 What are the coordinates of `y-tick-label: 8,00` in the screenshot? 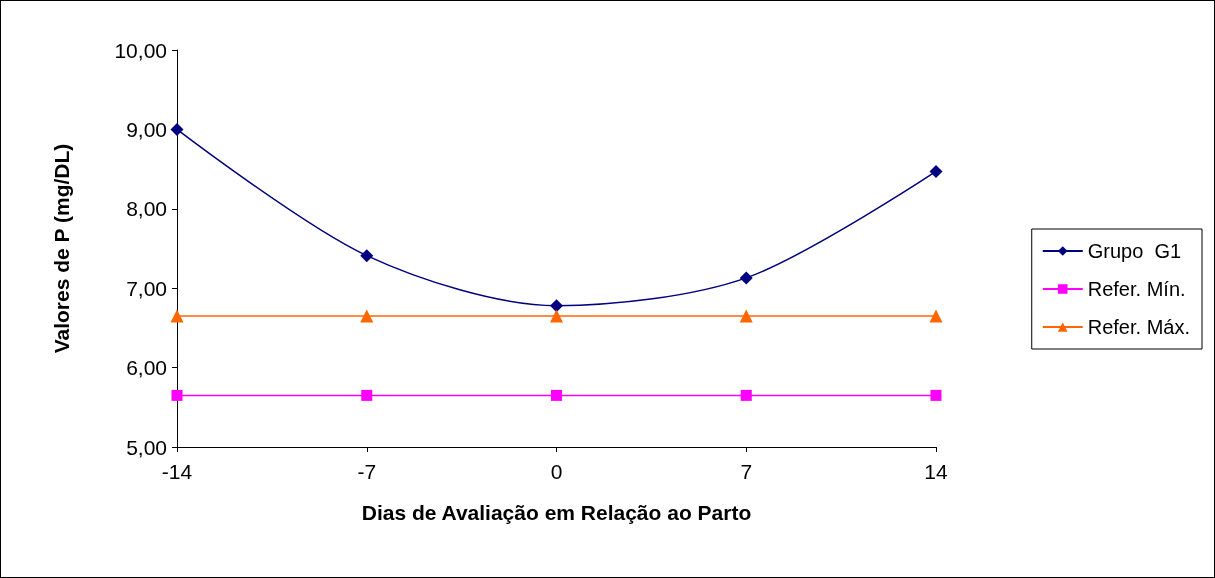 It's located at (146, 209).